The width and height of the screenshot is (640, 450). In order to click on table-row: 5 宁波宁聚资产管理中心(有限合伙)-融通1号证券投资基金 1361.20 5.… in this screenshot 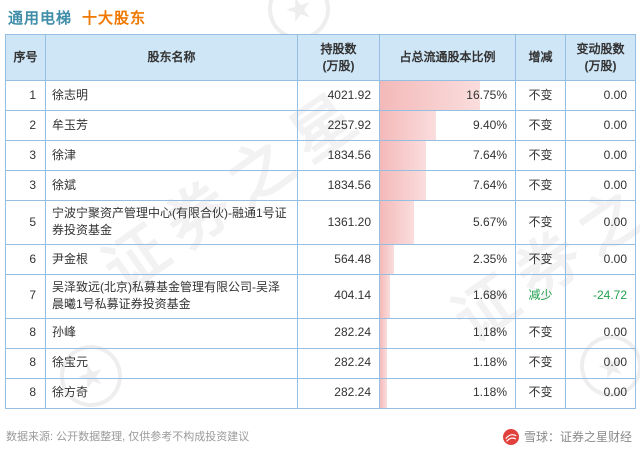, I will do `click(320, 222)`.